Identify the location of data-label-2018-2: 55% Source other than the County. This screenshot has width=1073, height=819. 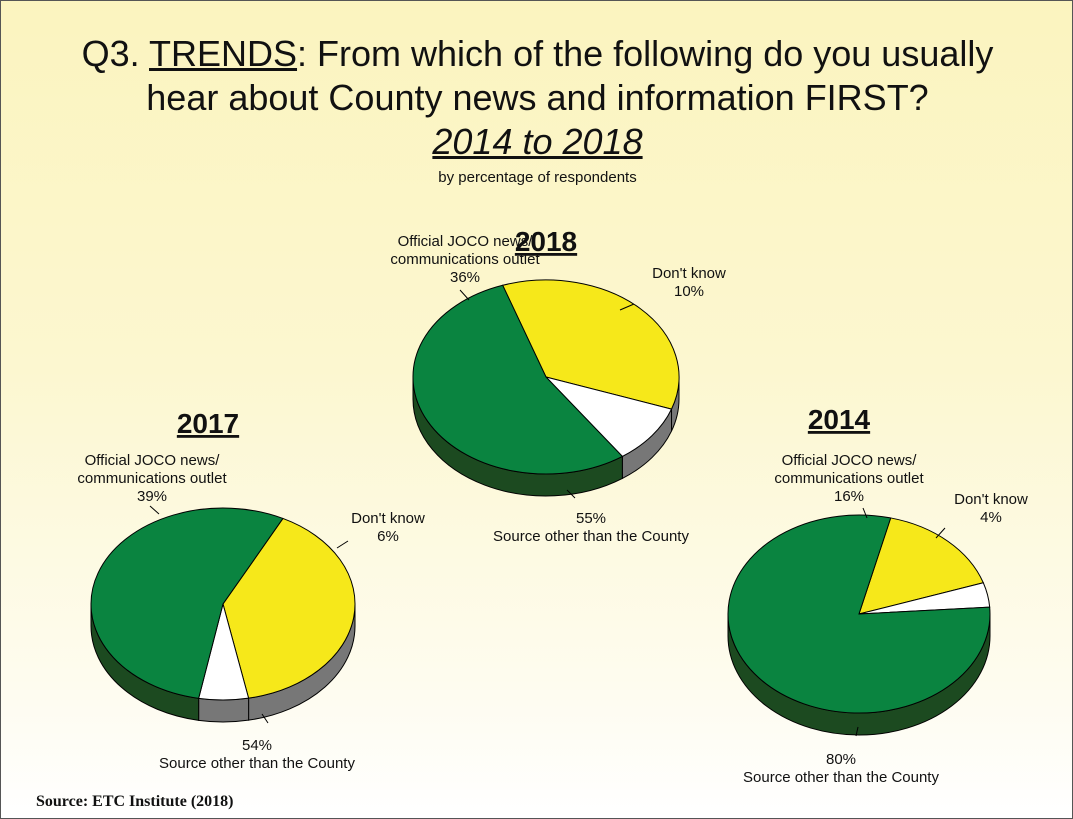
(591, 527).